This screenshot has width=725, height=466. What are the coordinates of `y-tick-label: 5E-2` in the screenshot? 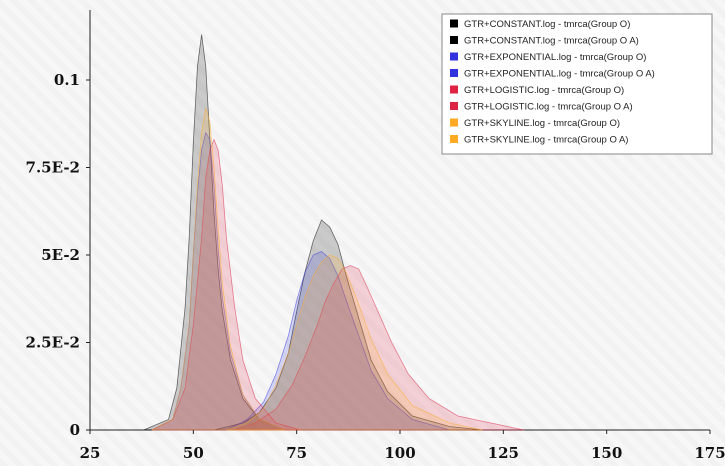 It's located at (60, 255).